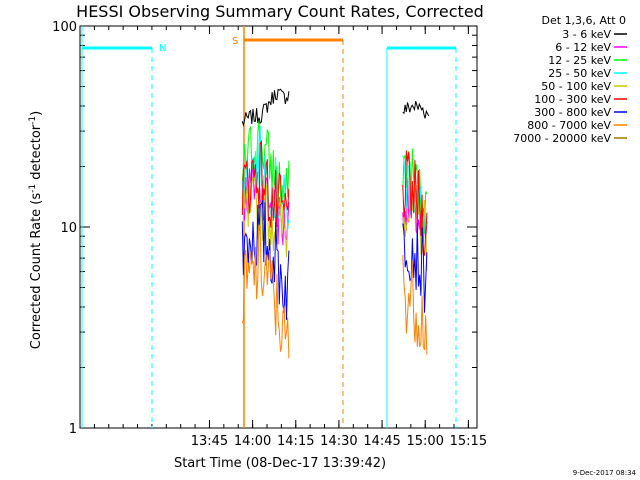 Image resolution: width=640 pixels, height=480 pixels. Describe the element at coordinates (36, 113) in the screenshot. I see `y-axis-label-end: )` at that location.